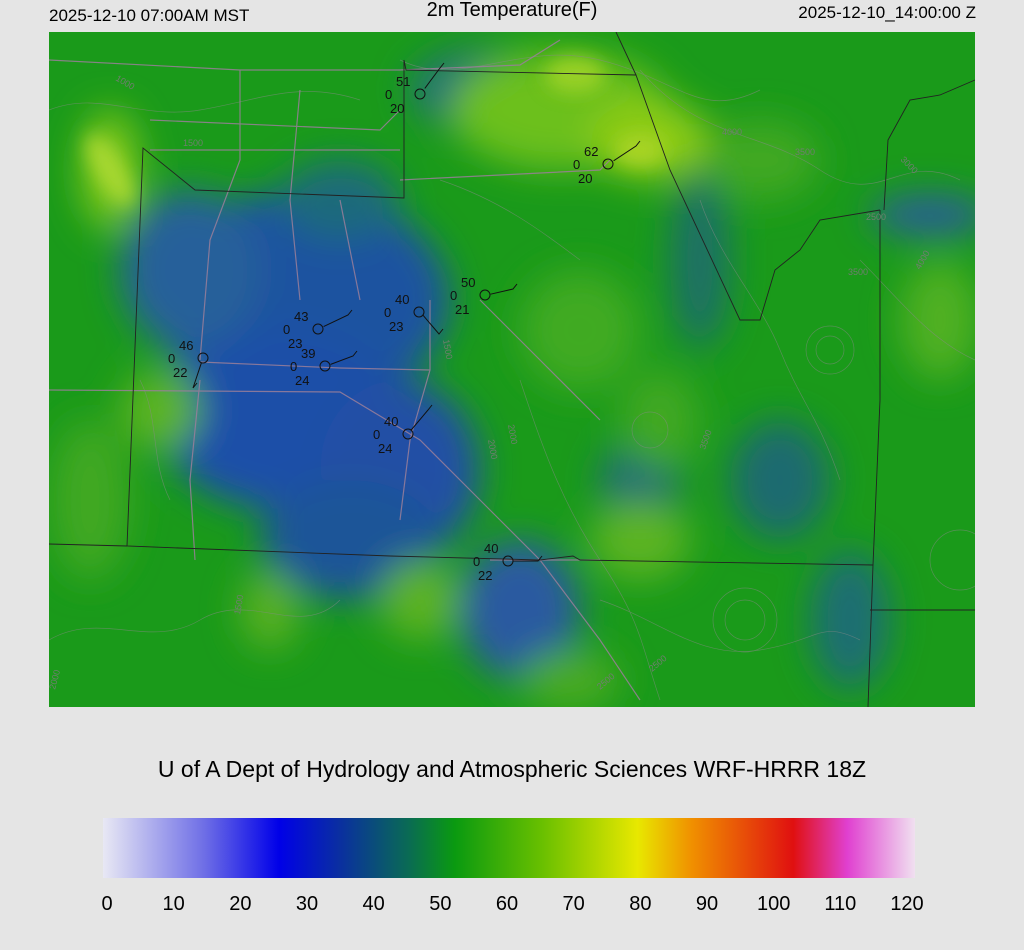  What do you see at coordinates (403, 81) in the screenshot?
I see `station-temperature: 51` at bounding box center [403, 81].